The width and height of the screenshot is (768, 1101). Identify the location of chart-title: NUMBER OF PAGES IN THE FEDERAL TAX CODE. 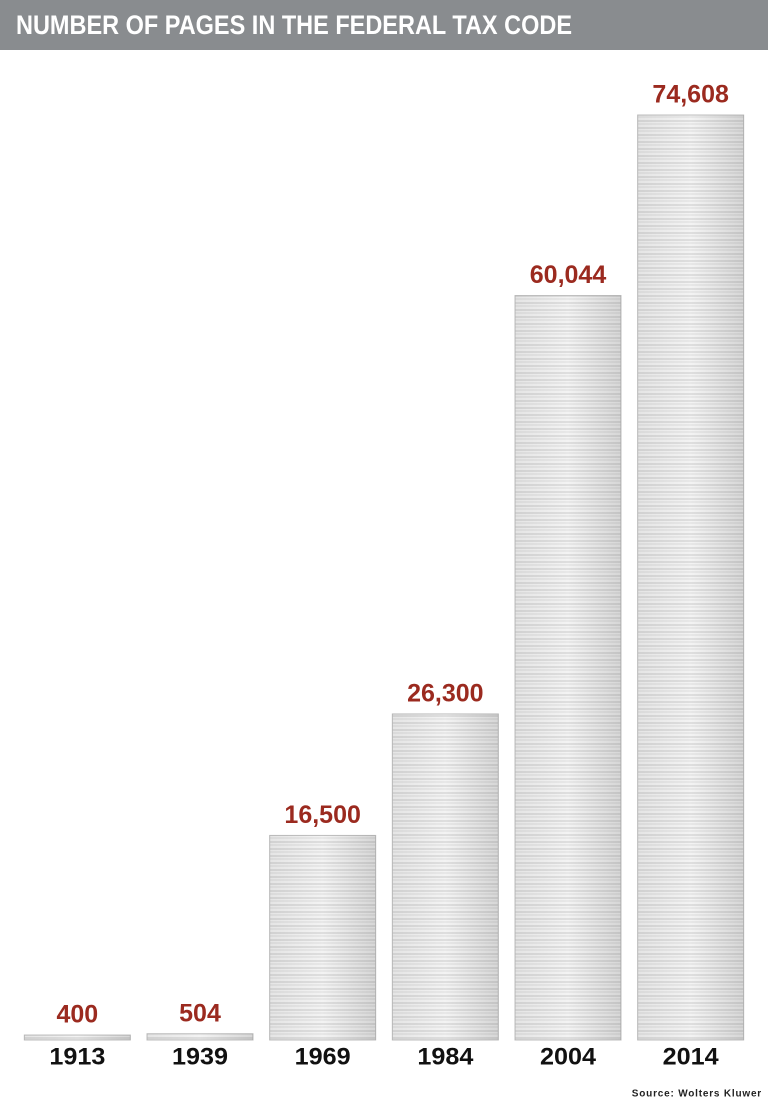
(294, 25).